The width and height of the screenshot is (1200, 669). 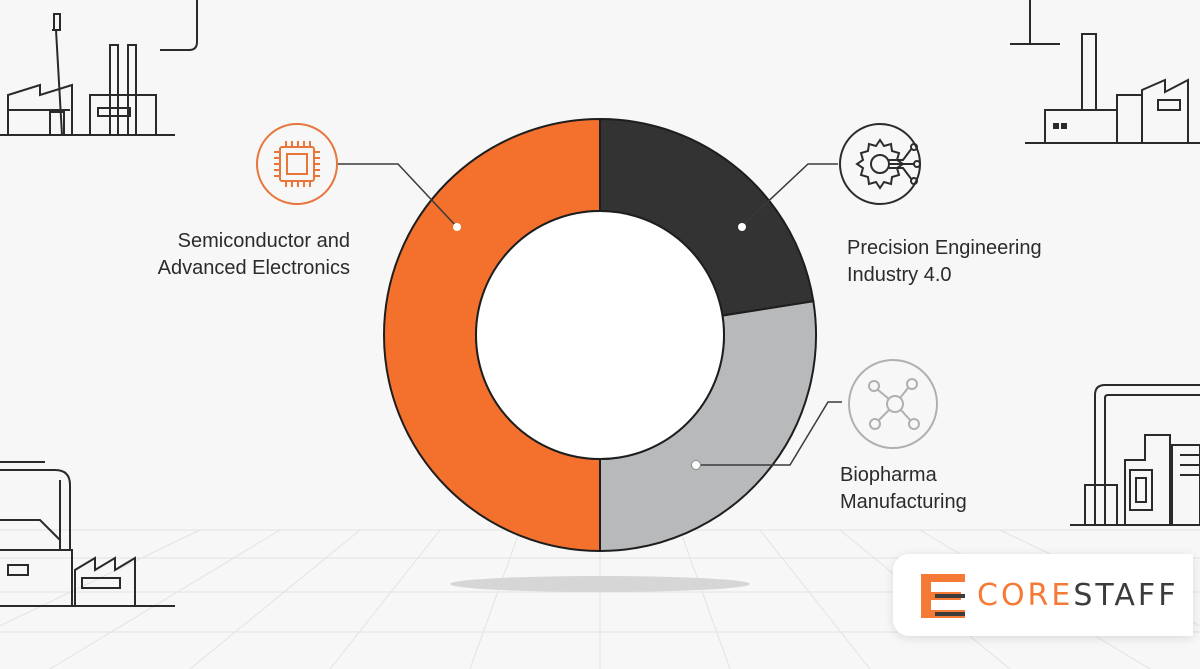 What do you see at coordinates (880, 164) in the screenshot?
I see `gear-network-icon` at bounding box center [880, 164].